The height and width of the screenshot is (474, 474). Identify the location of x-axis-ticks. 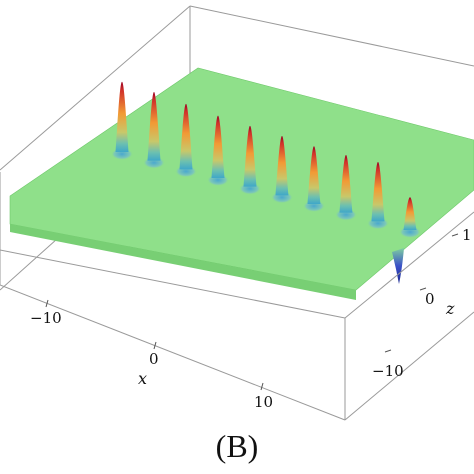
(154, 345).